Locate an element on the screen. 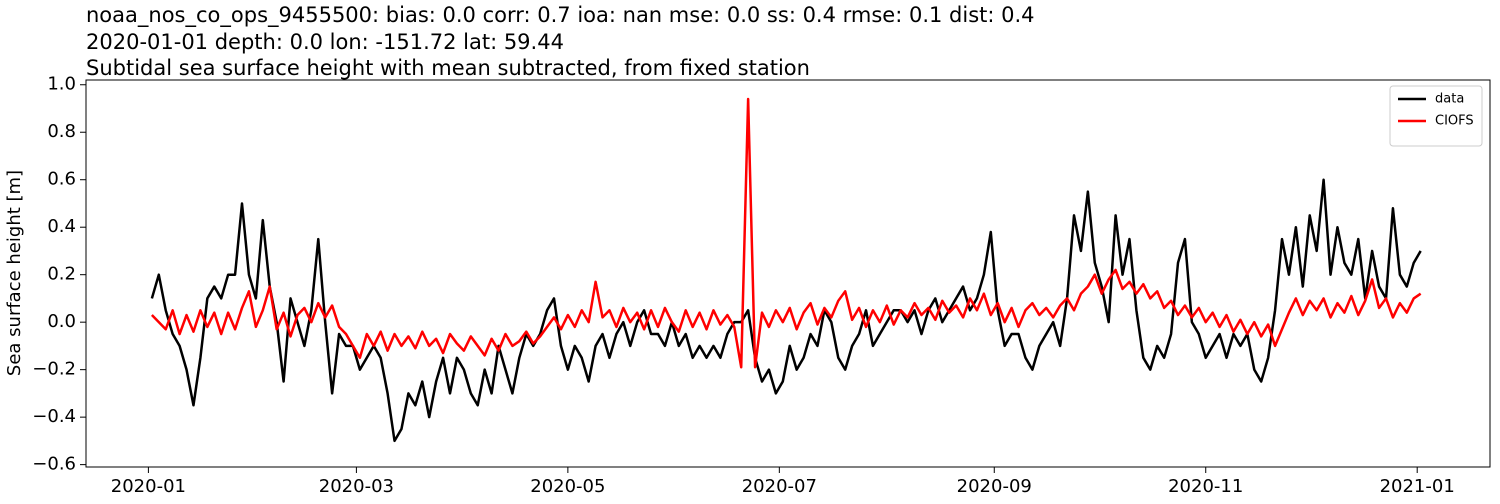 The width and height of the screenshot is (1500, 504). x-tick-label: 2021-01 is located at coordinates (1417, 486).